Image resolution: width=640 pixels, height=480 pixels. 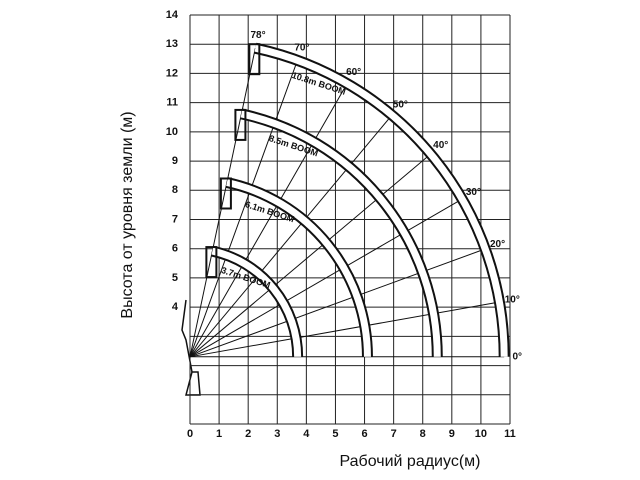 I want to click on x-tick-label: 8, so click(x=423, y=434).